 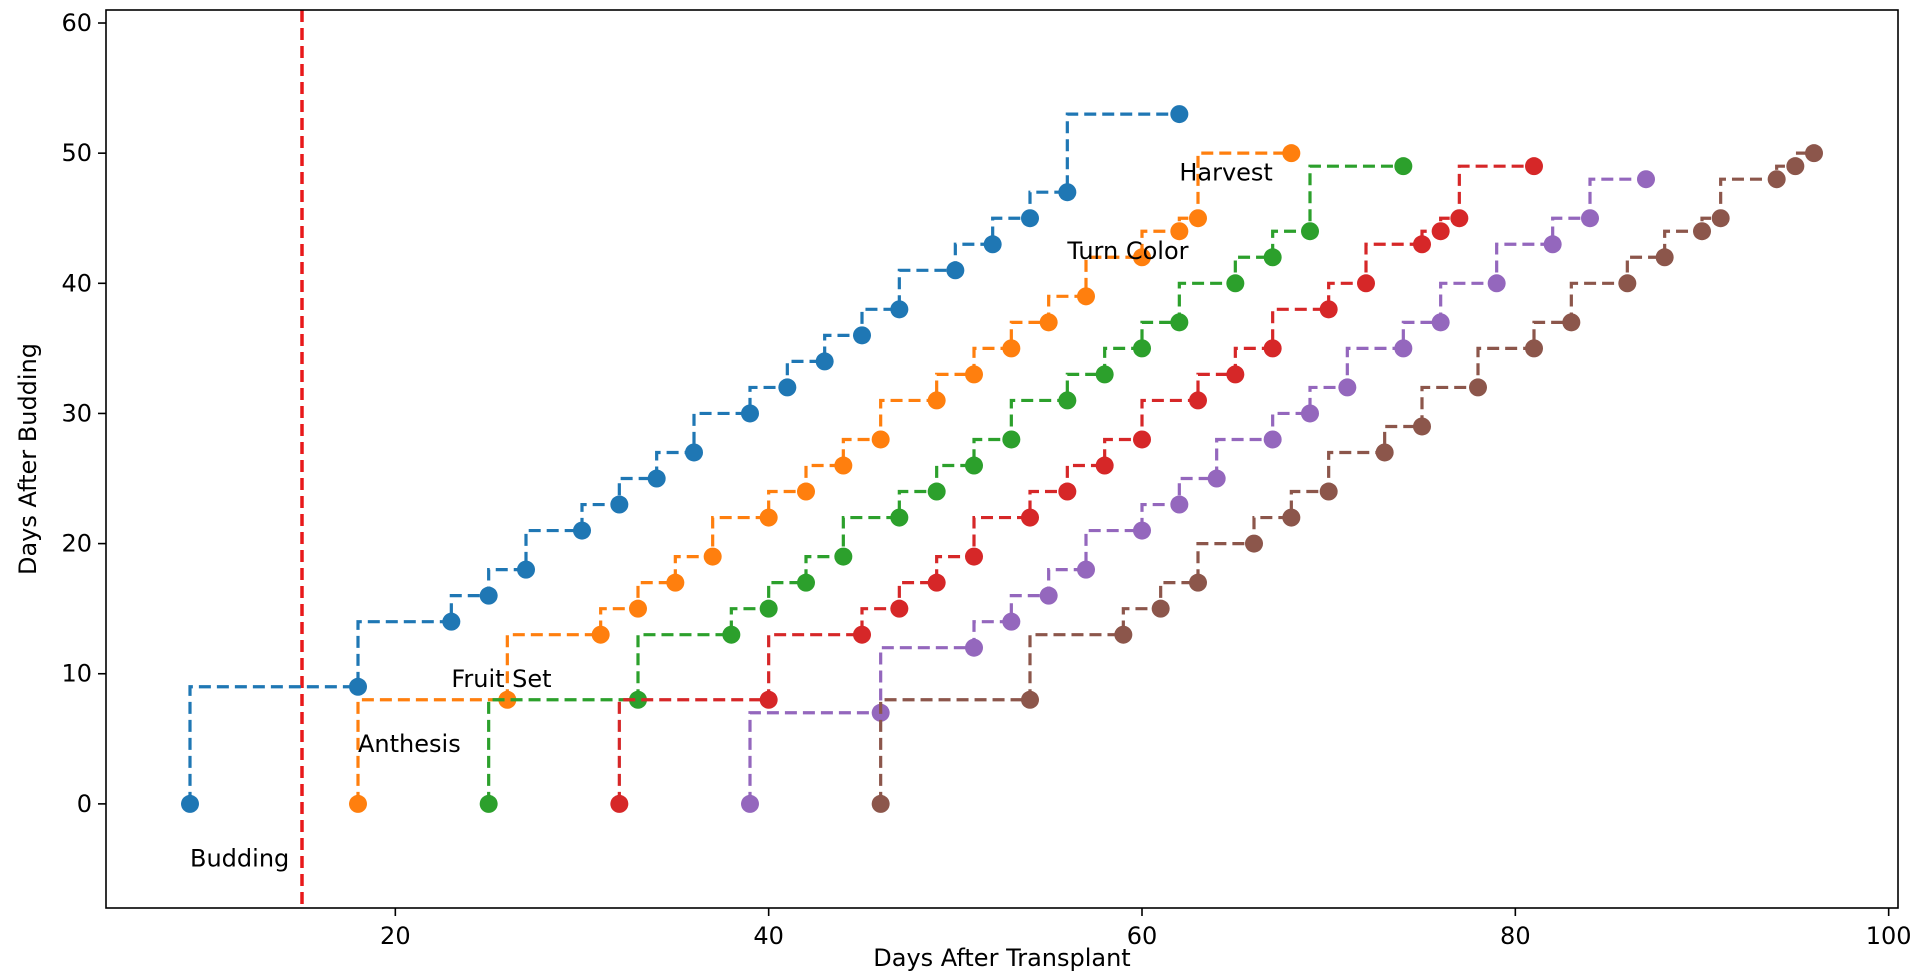 I want to click on y-tick-label: 20, so click(x=76, y=544).